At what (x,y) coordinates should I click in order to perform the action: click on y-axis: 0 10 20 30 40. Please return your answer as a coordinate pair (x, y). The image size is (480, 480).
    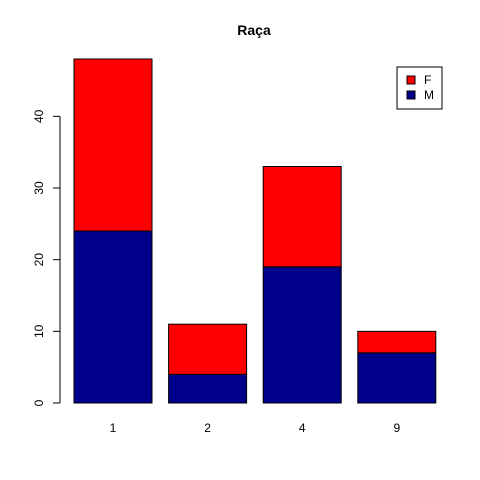
    Looking at the image, I should click on (46, 257).